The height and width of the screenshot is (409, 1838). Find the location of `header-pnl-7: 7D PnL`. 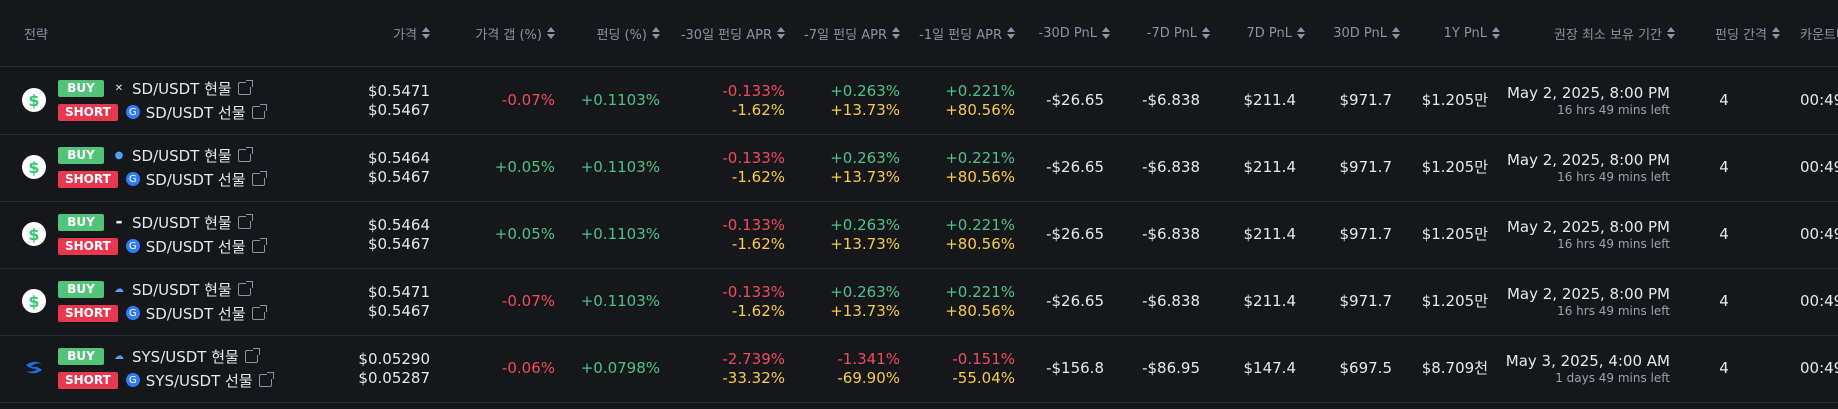

header-pnl-7: 7D PnL is located at coordinates (1262, 33).